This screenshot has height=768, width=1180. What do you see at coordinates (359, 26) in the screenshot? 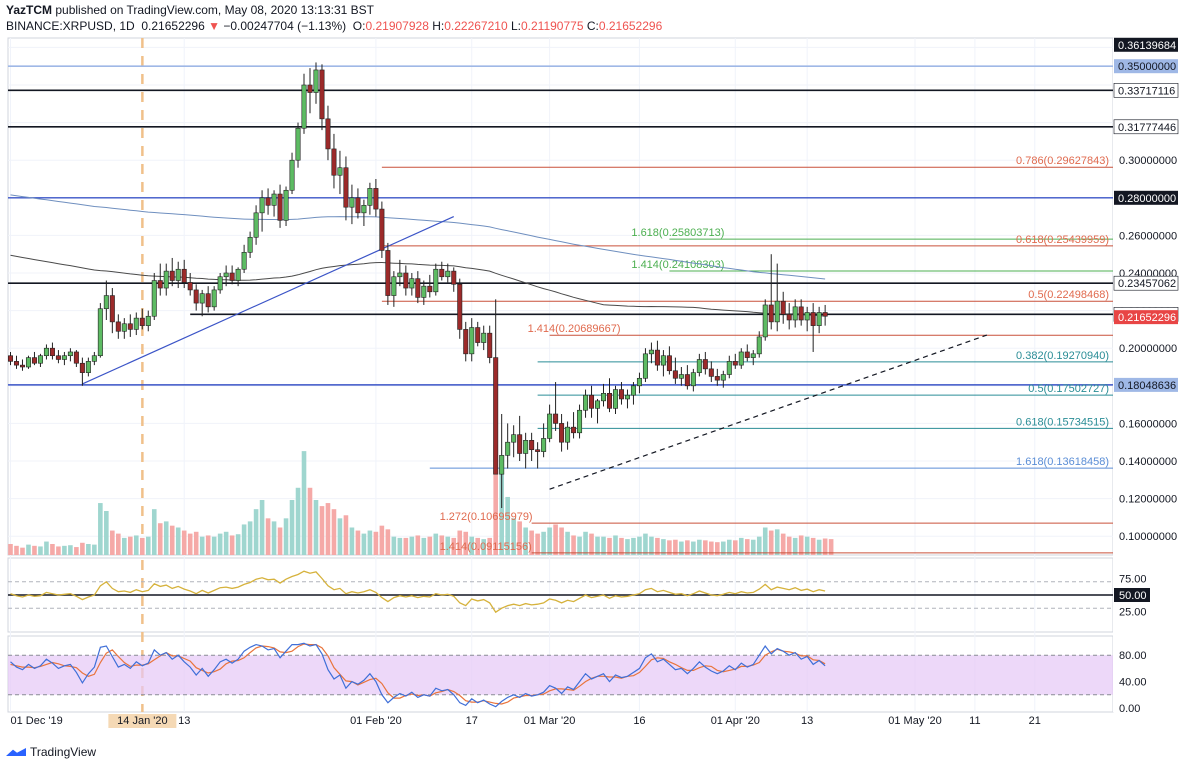
I see `open-label: O:` at bounding box center [359, 26].